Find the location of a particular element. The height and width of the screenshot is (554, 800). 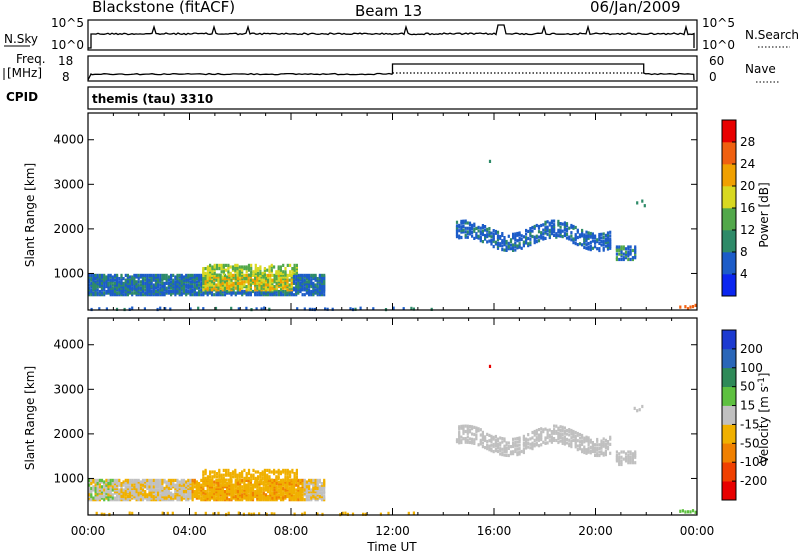

colorbar-tick-label: 100 is located at coordinates (751, 368).